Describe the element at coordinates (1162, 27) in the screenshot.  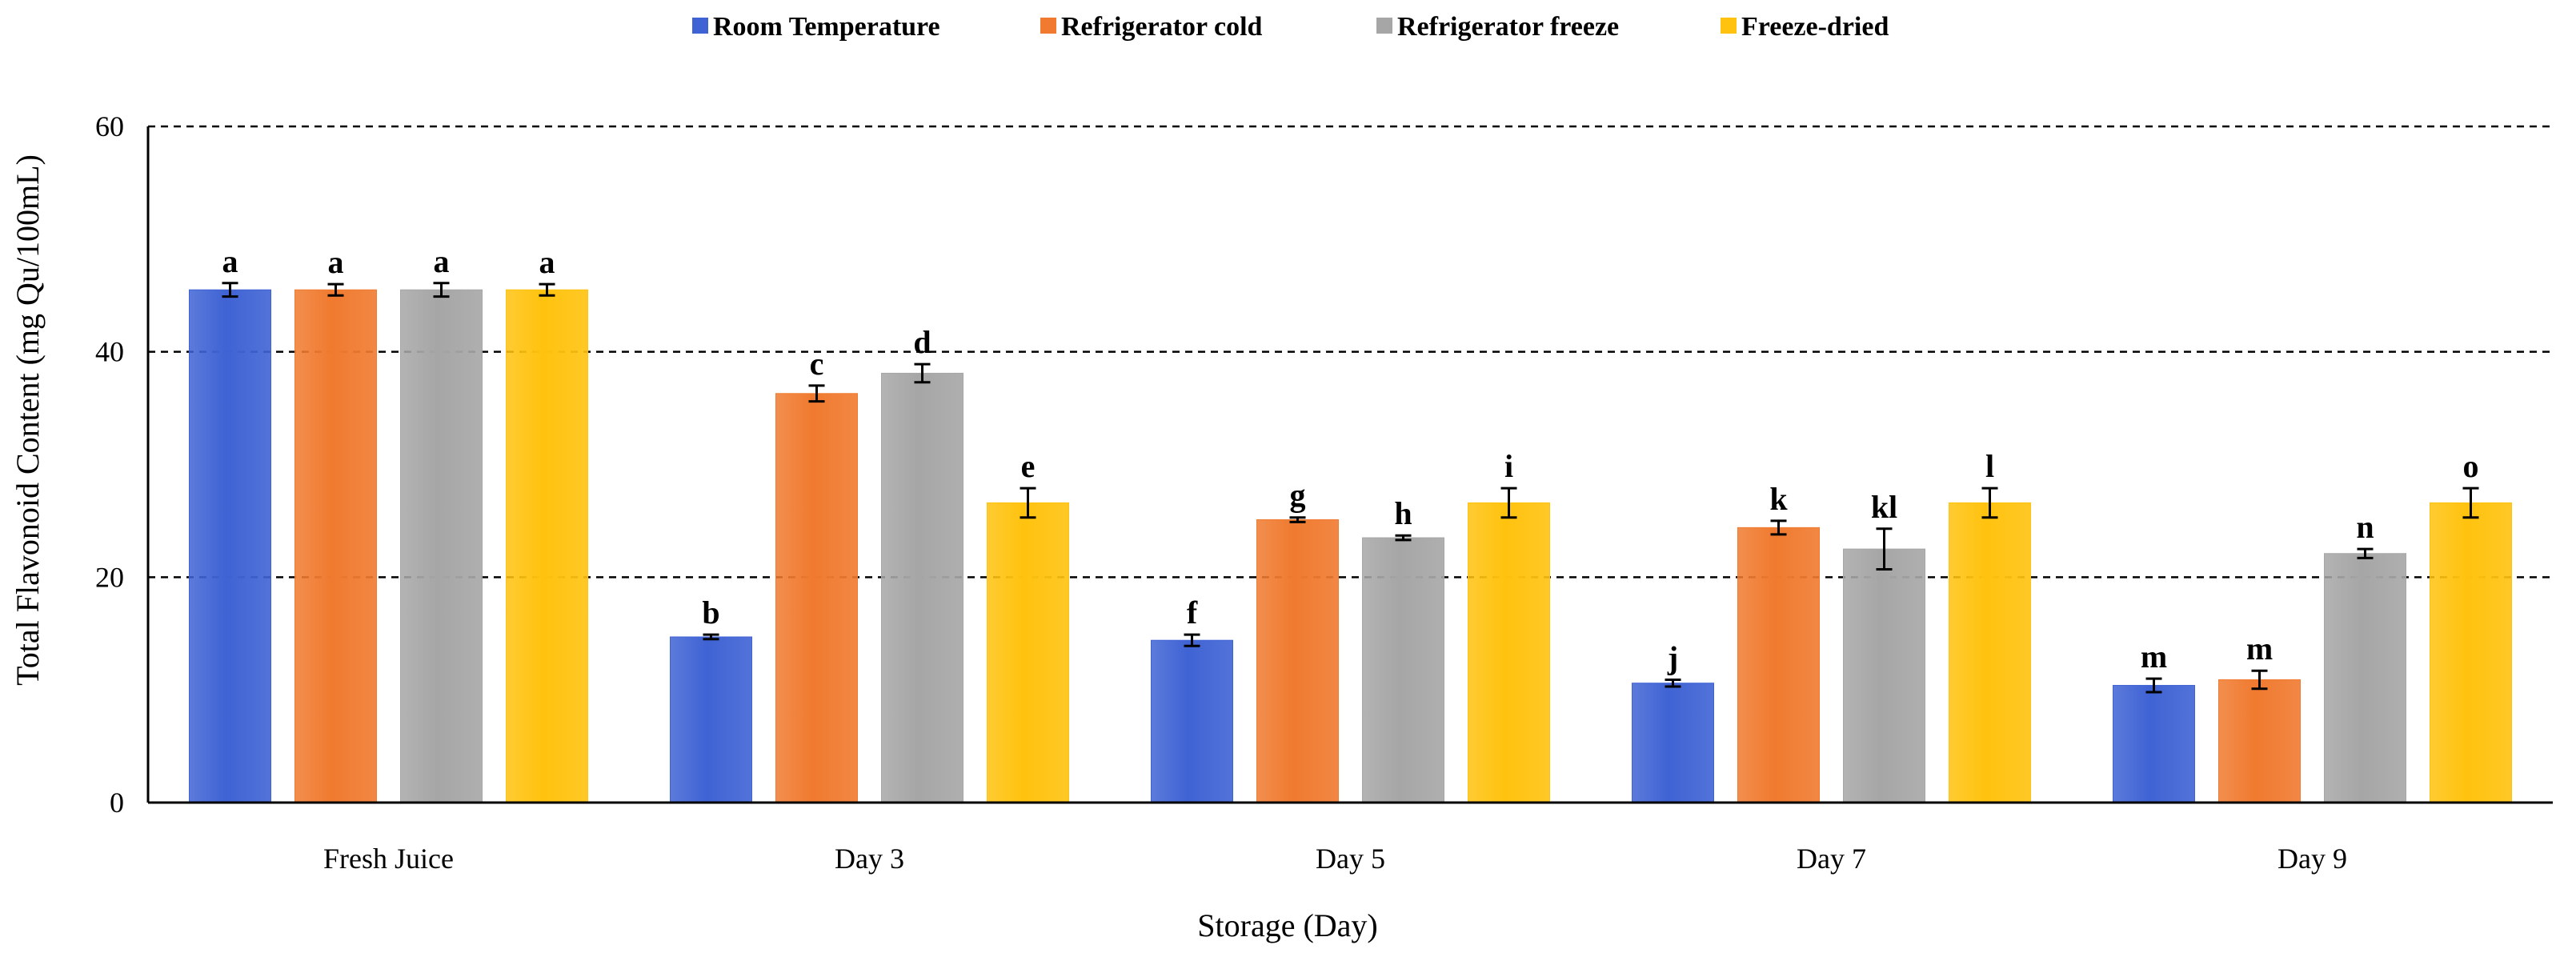
I see `legend-label-1: Refrigerator cold` at that location.